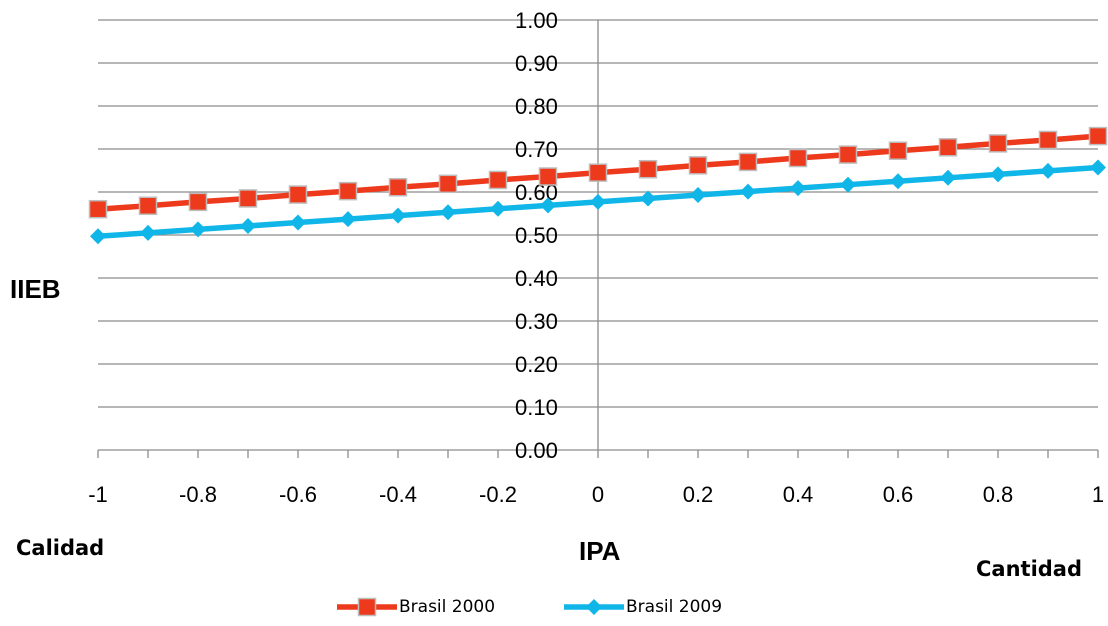  What do you see at coordinates (536, 450) in the screenshot?
I see `y-tick-label: 0.00` at bounding box center [536, 450].